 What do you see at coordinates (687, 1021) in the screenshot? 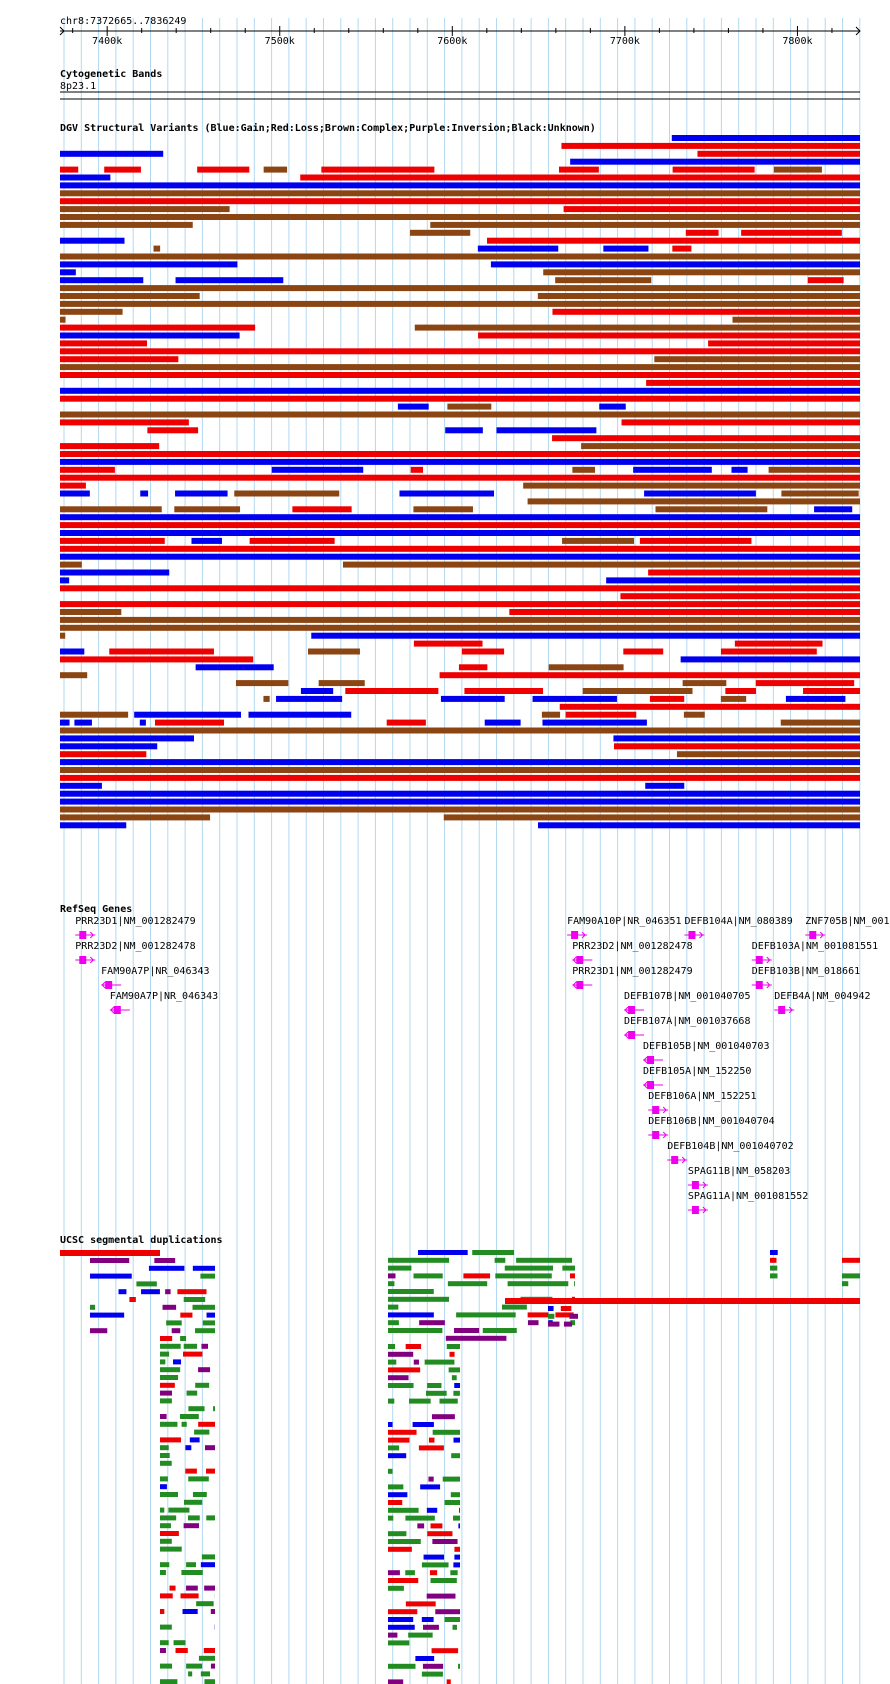
I see `refseq-gene-label: DEFB107A|NM_001037668` at bounding box center [687, 1021].